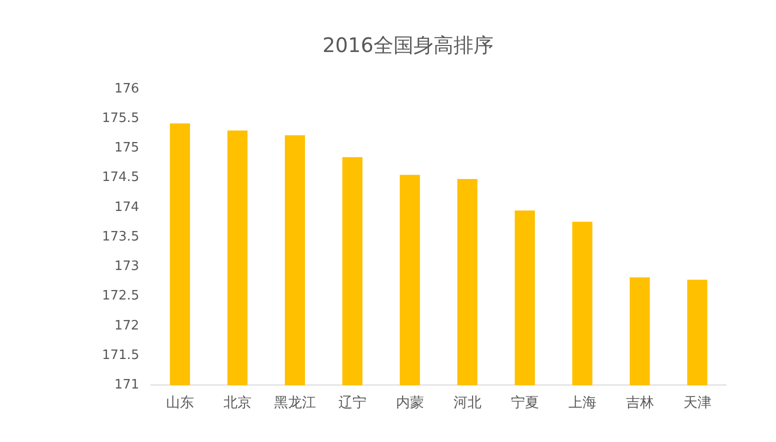 The height and width of the screenshot is (442, 776). What do you see at coordinates (127, 385) in the screenshot?
I see `y-tick-label: 171` at bounding box center [127, 385].